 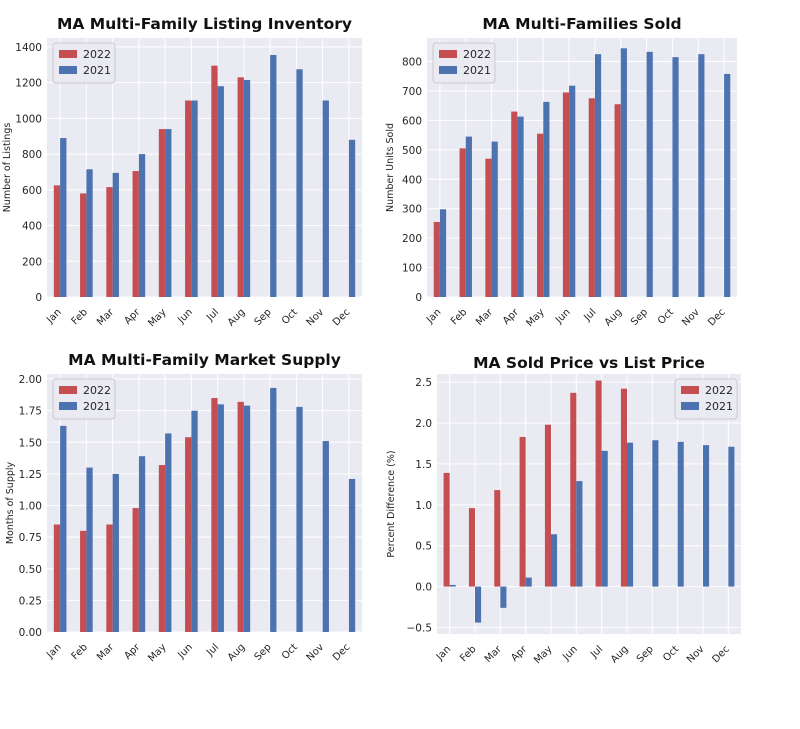 I want to click on y-tick-label: 100, so click(x=412, y=269).